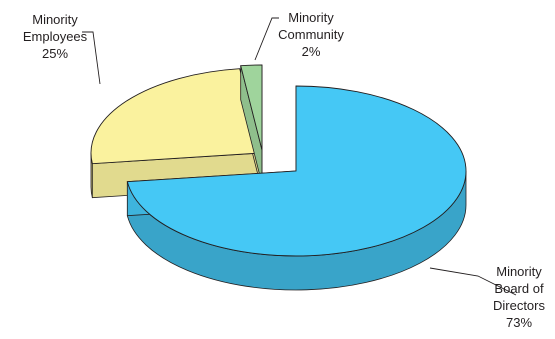 The image size is (555, 339). I want to click on slice-0-label-line-2: Directors, so click(519, 305).